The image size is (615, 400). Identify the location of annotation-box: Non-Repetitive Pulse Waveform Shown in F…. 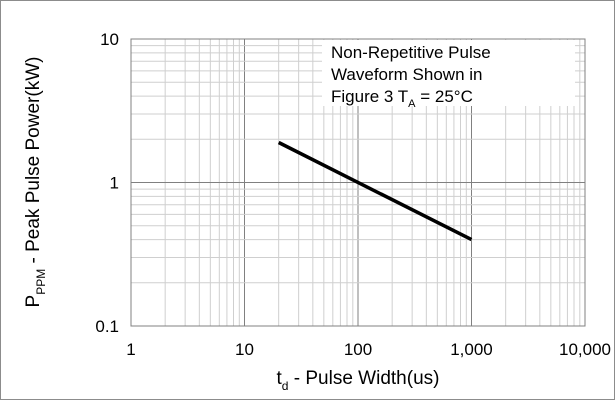
(448, 75).